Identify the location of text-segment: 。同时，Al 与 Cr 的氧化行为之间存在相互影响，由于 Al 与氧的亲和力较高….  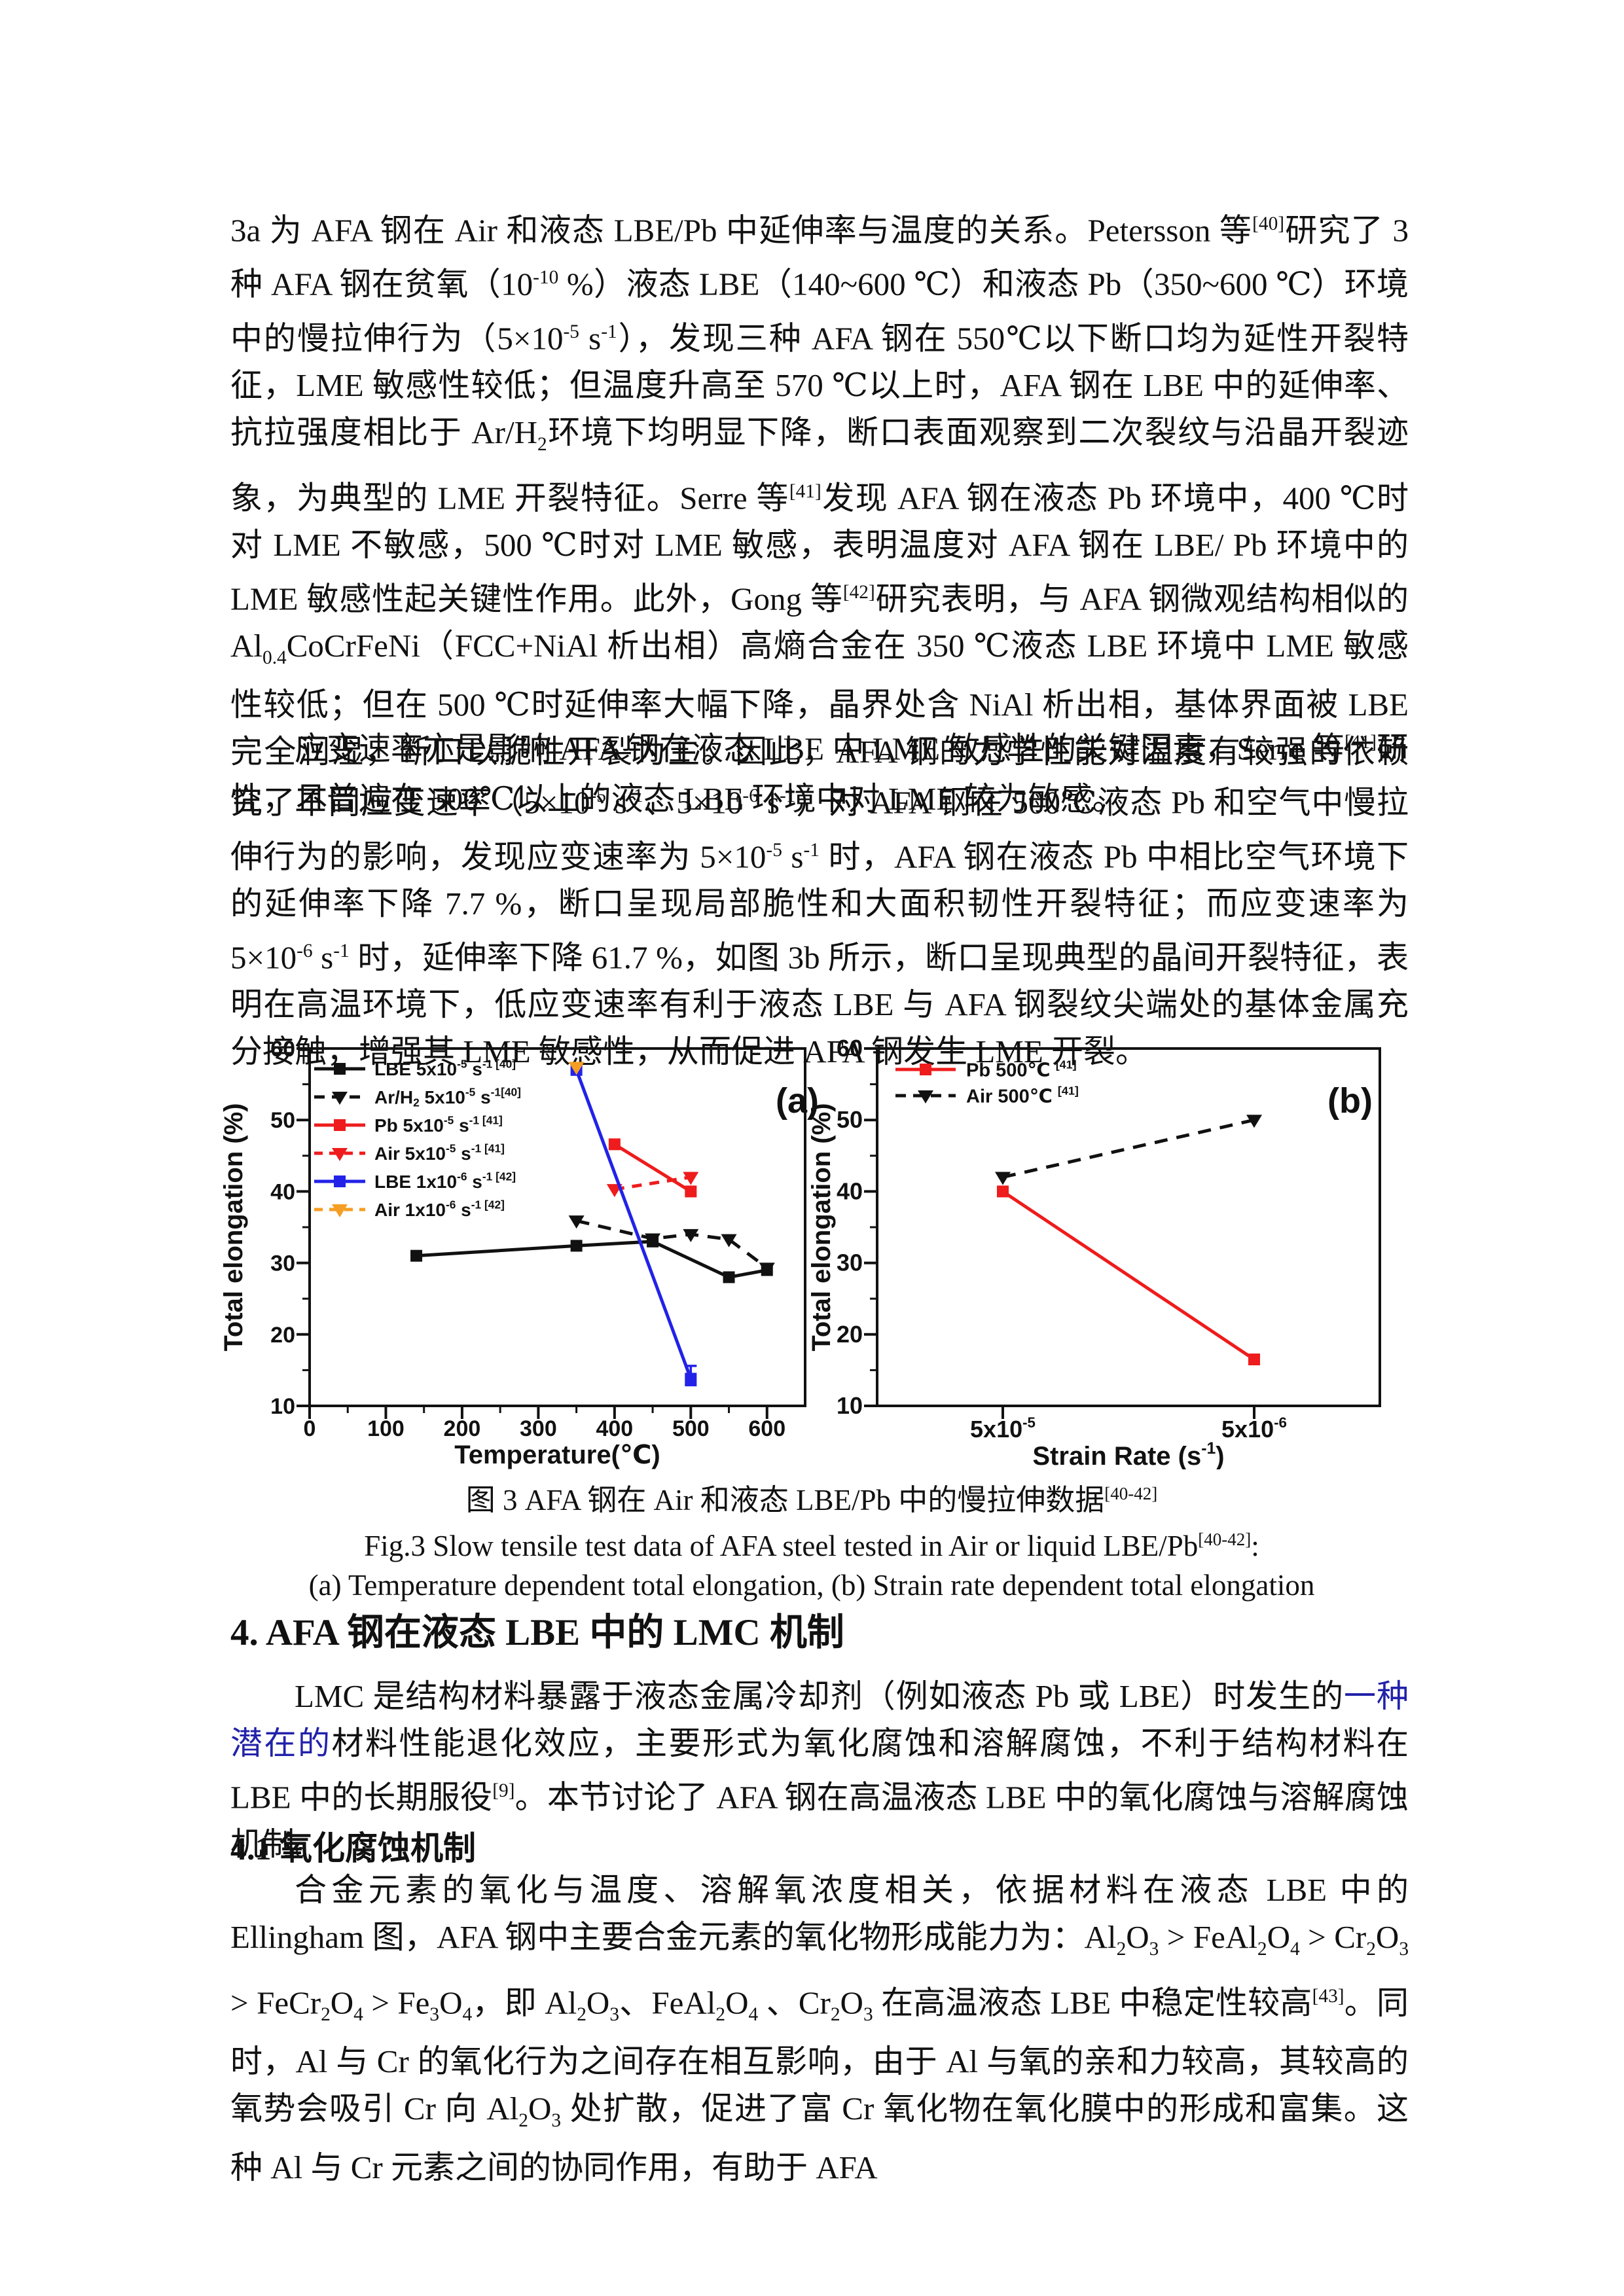
(820, 2055).